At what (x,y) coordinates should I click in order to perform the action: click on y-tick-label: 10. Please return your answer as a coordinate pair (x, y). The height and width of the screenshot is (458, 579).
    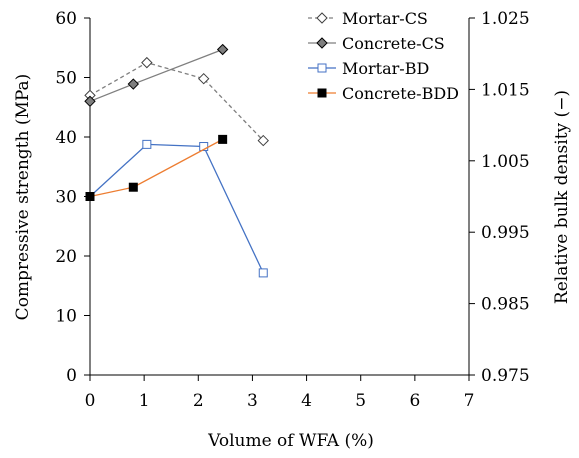
    Looking at the image, I should click on (66, 317).